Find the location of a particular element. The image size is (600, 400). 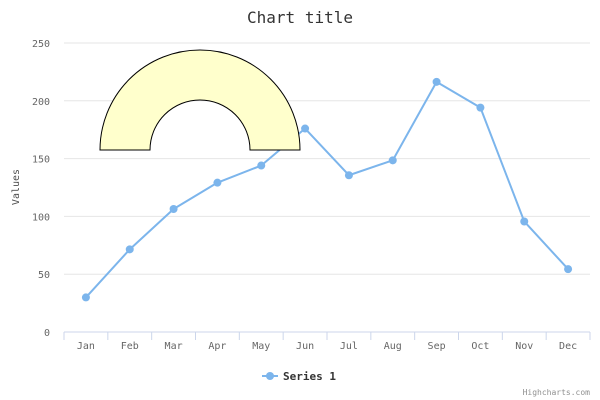

data-point-aug is located at coordinates (392, 160).